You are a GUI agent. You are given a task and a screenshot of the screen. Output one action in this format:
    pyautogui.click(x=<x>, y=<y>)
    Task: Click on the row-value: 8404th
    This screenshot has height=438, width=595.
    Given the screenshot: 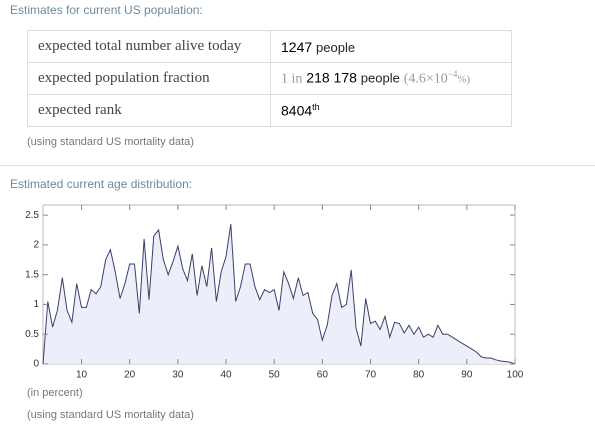 What is the action you would take?
    pyautogui.click(x=391, y=110)
    